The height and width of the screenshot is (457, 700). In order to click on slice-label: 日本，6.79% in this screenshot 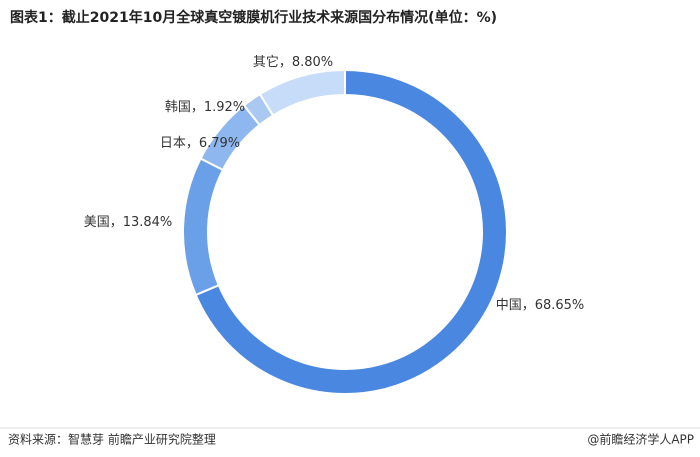, I will do `click(200, 143)`.